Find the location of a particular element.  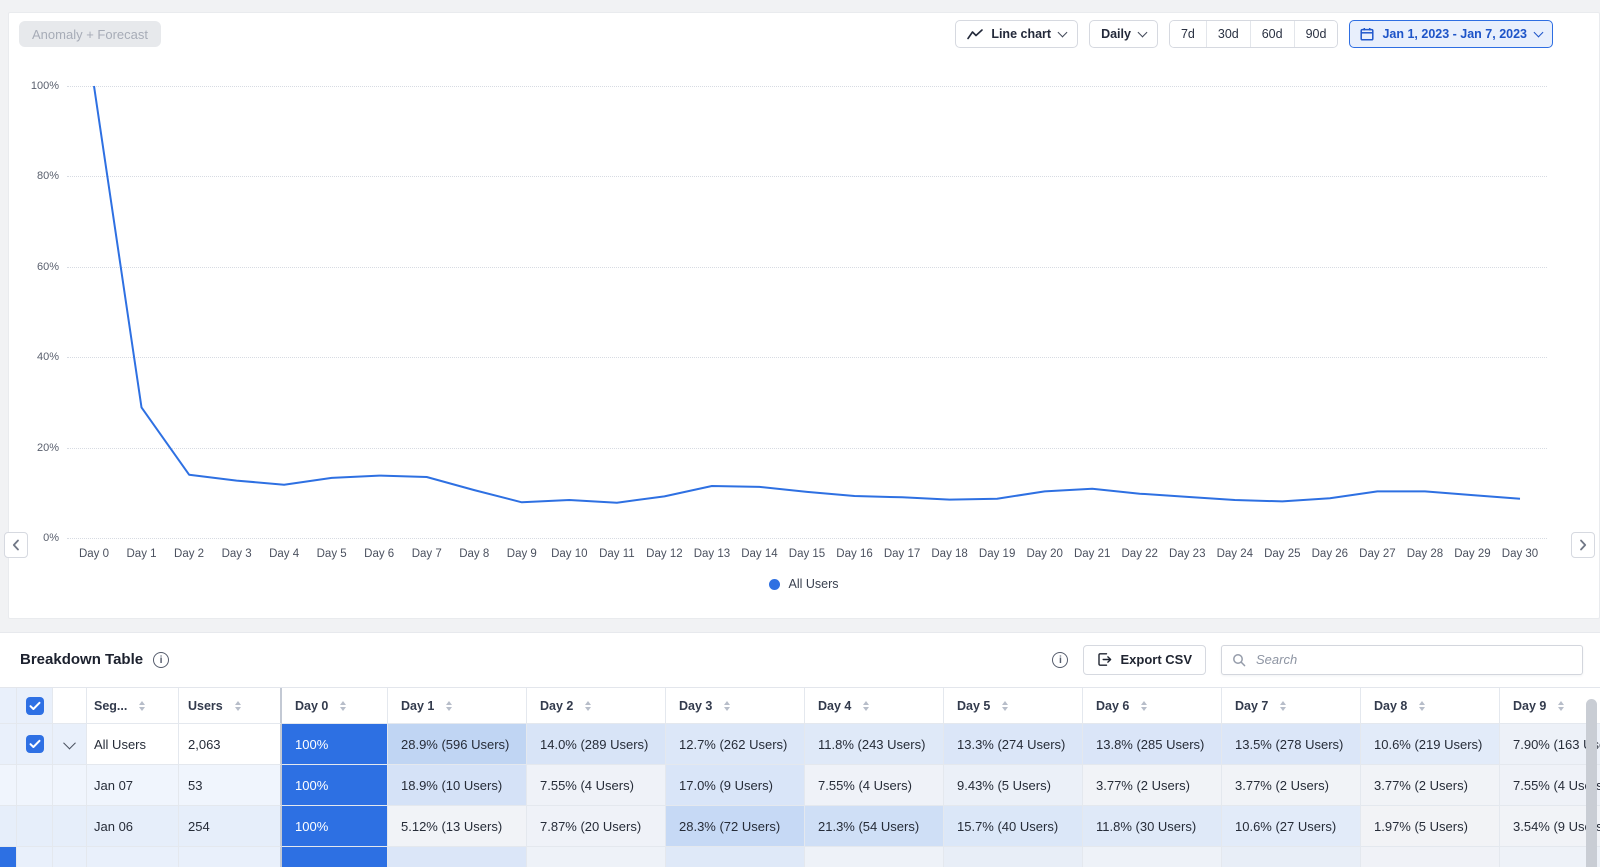

column-header-label: Day 6 is located at coordinates (1113, 705).